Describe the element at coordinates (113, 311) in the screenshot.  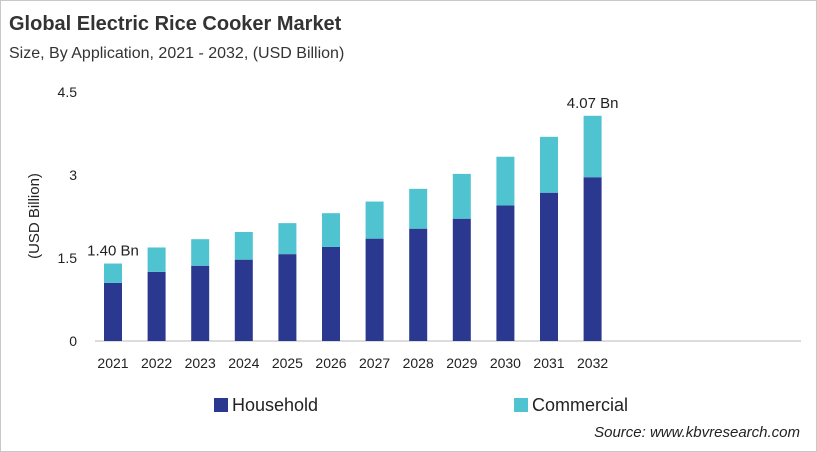
I see `bar-household-2021` at that location.